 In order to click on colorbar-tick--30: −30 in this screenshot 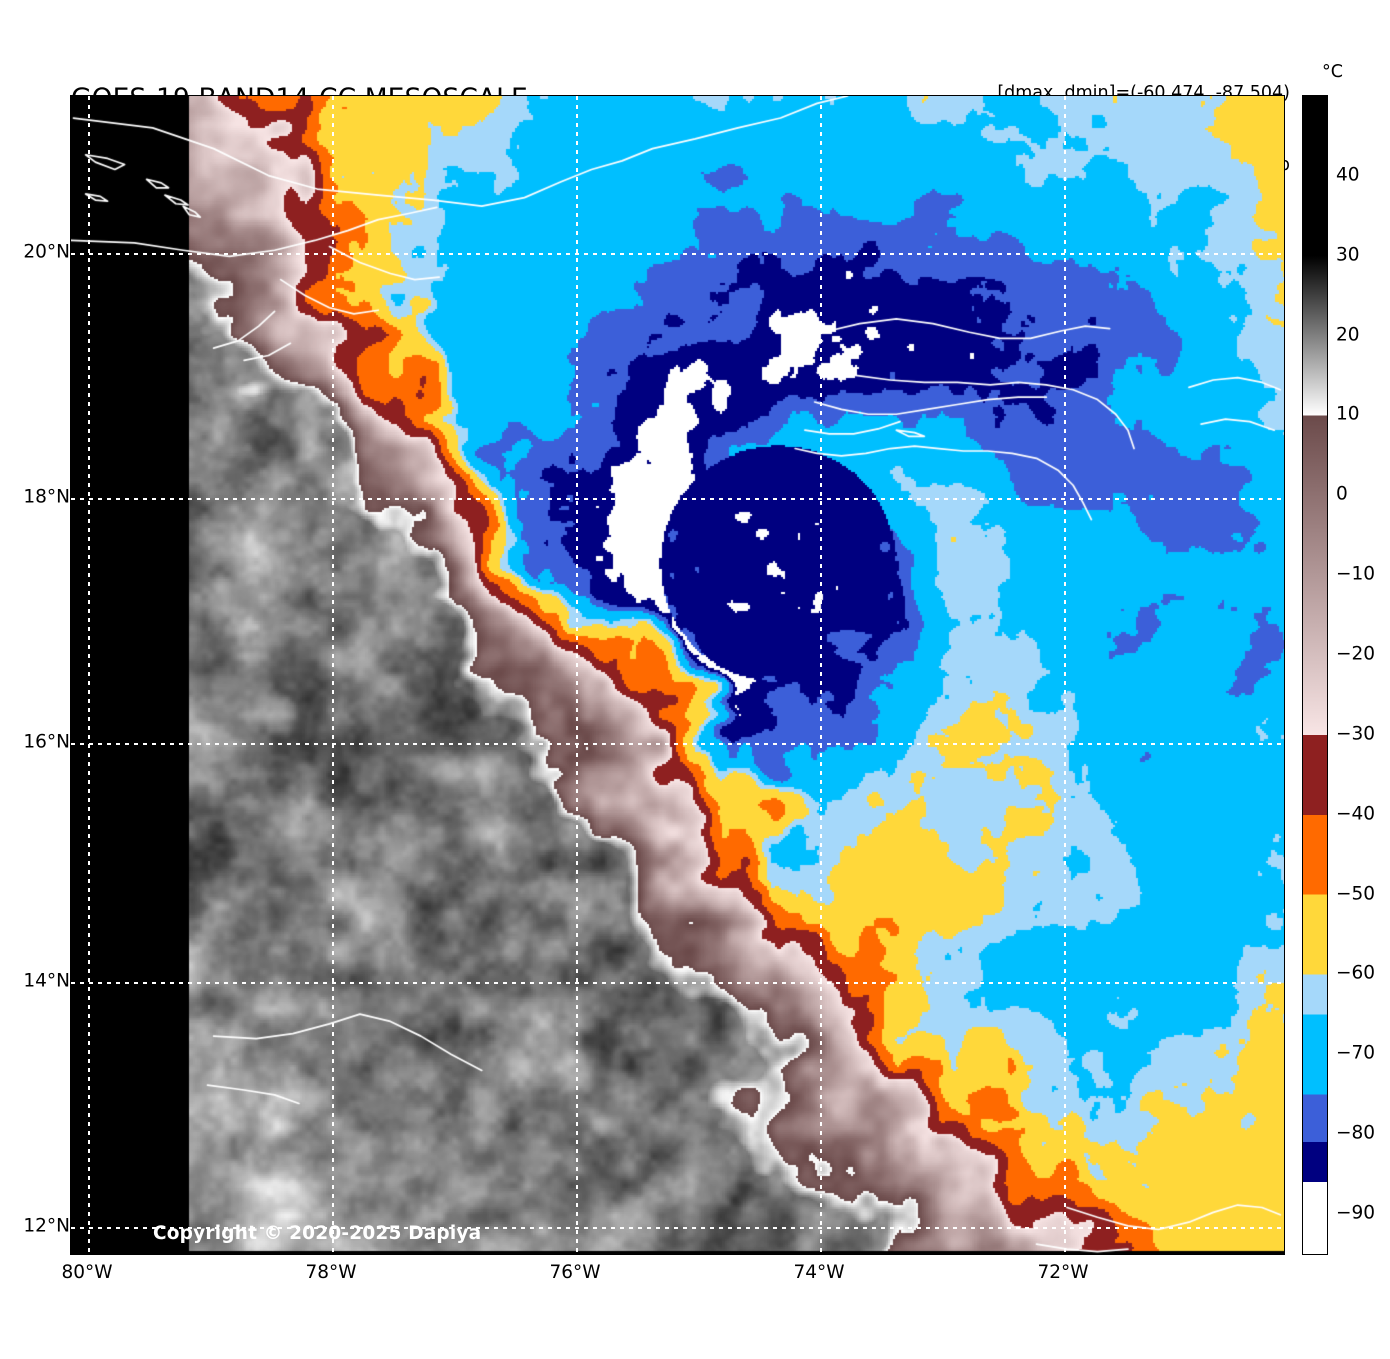, I will do `click(1356, 734)`.